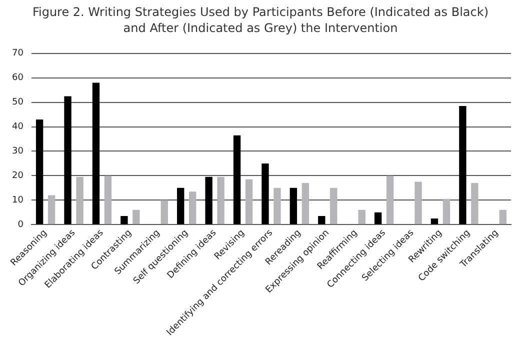 The height and width of the screenshot is (341, 521). I want to click on y-tick-label: 60, so click(18, 78).